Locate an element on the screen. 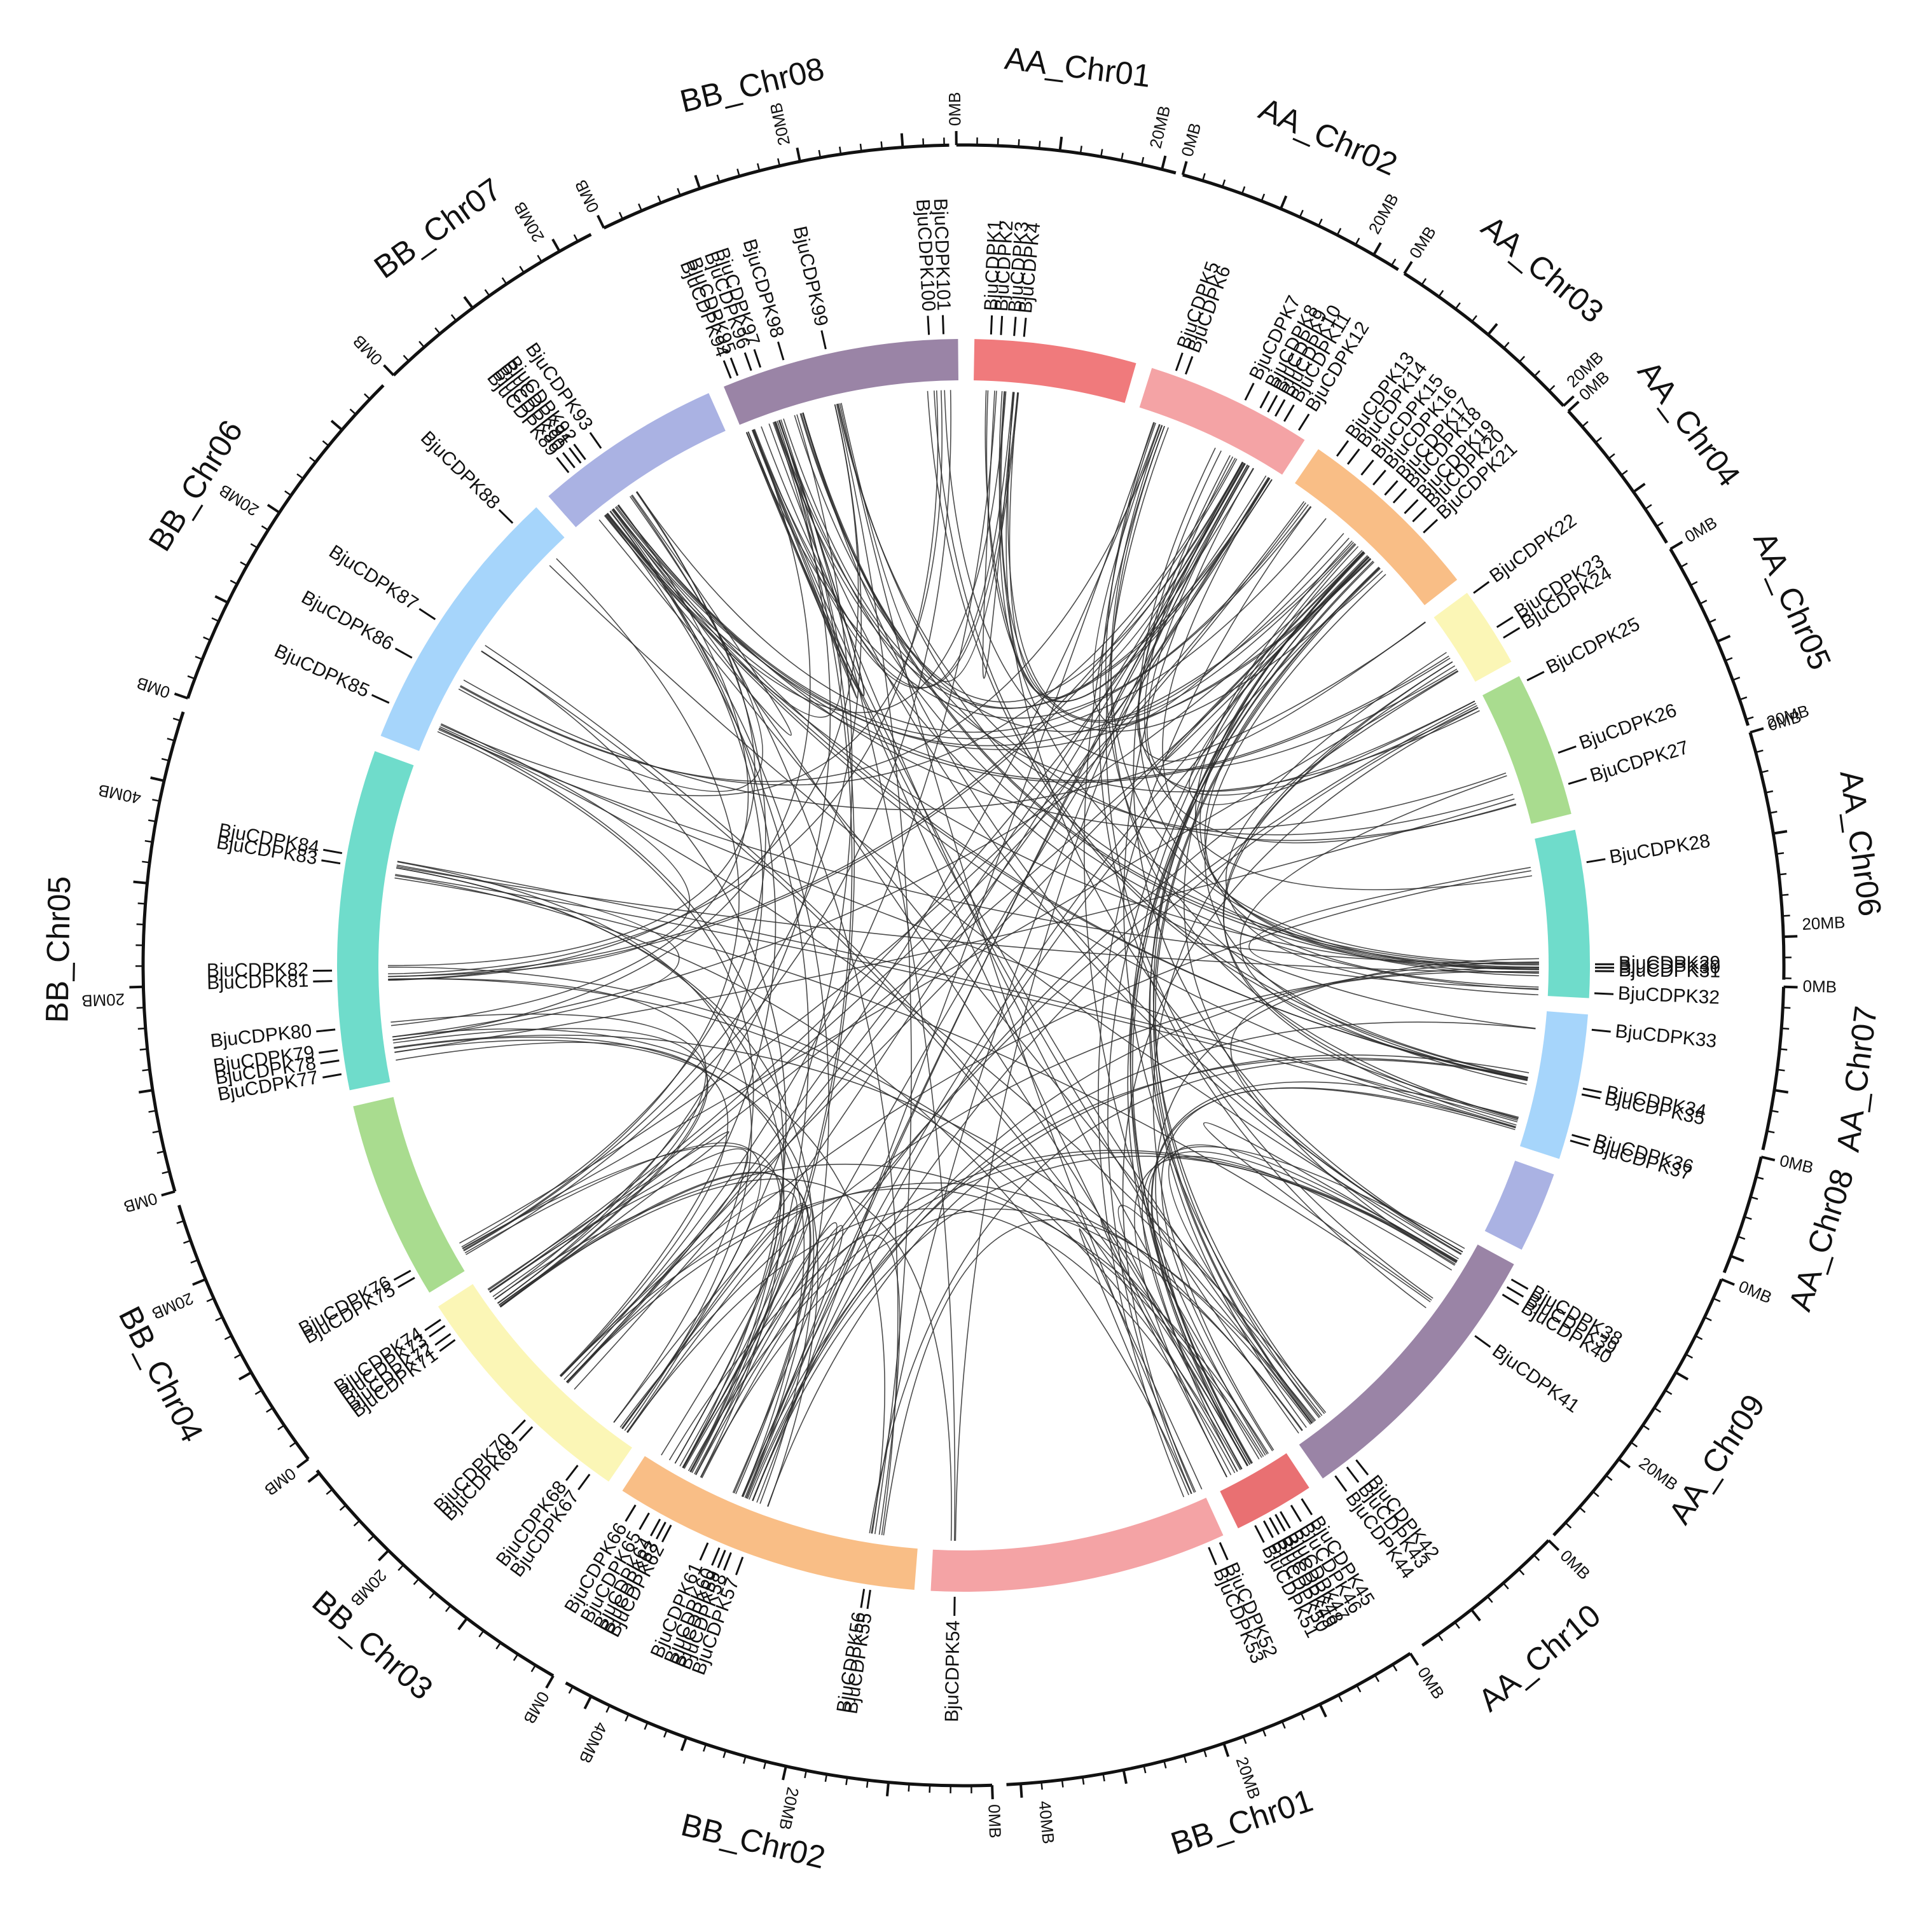  axis-arc-bb-chr08 is located at coordinates (777, 186).